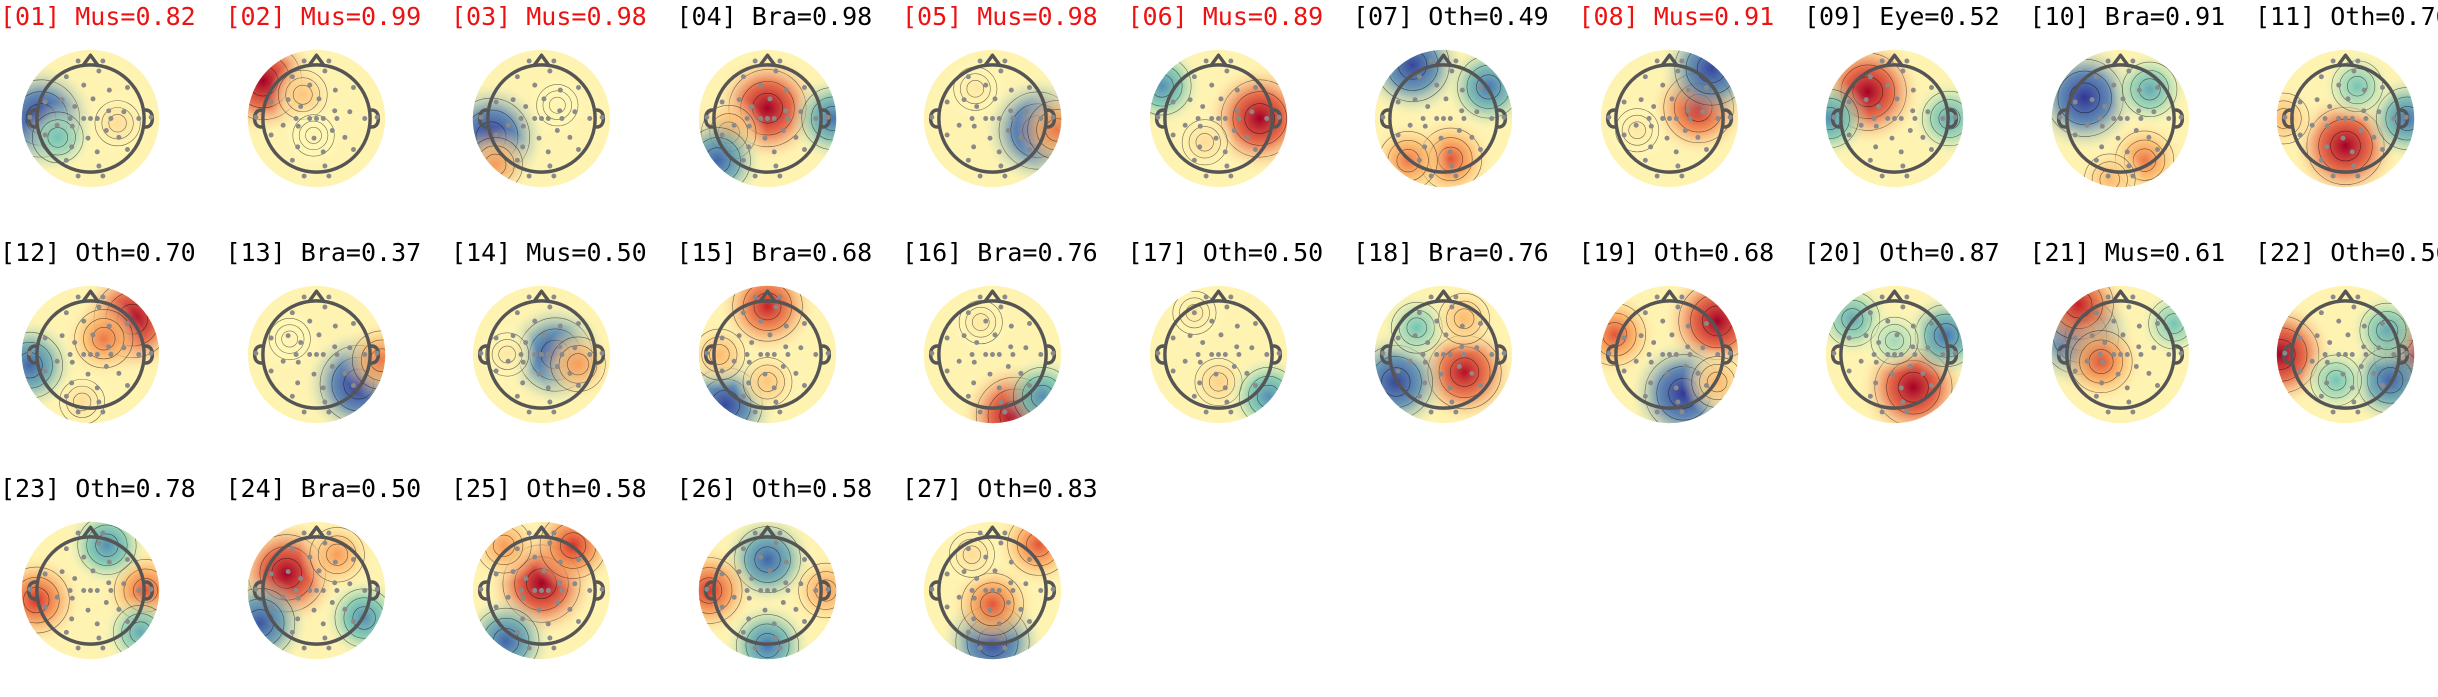  I want to click on ic-cell: [06] Mus=0.89, so click(1240, 112).